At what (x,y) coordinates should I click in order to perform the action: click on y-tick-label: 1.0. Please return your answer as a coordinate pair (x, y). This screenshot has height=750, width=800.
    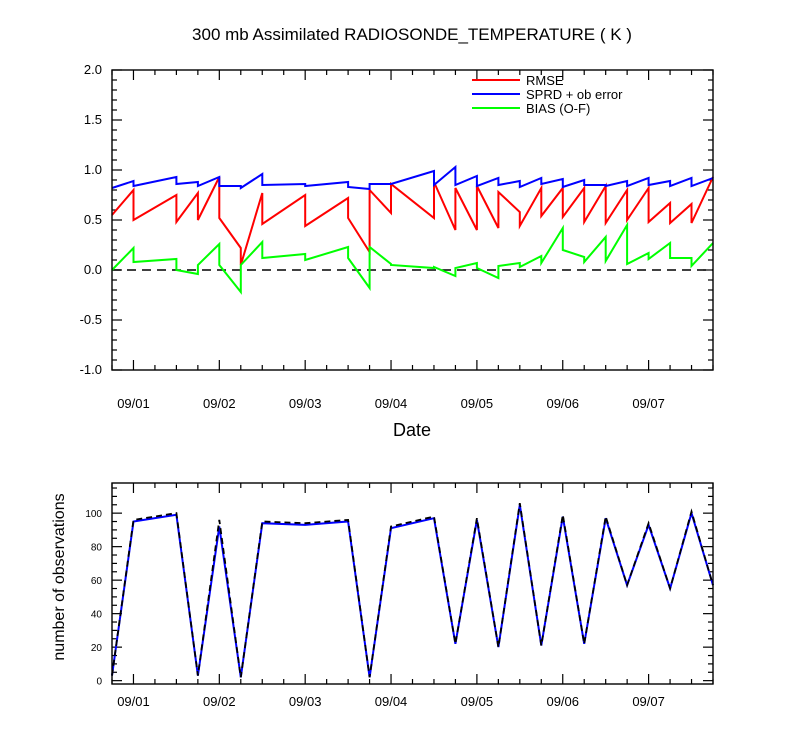
    Looking at the image, I should click on (93, 169).